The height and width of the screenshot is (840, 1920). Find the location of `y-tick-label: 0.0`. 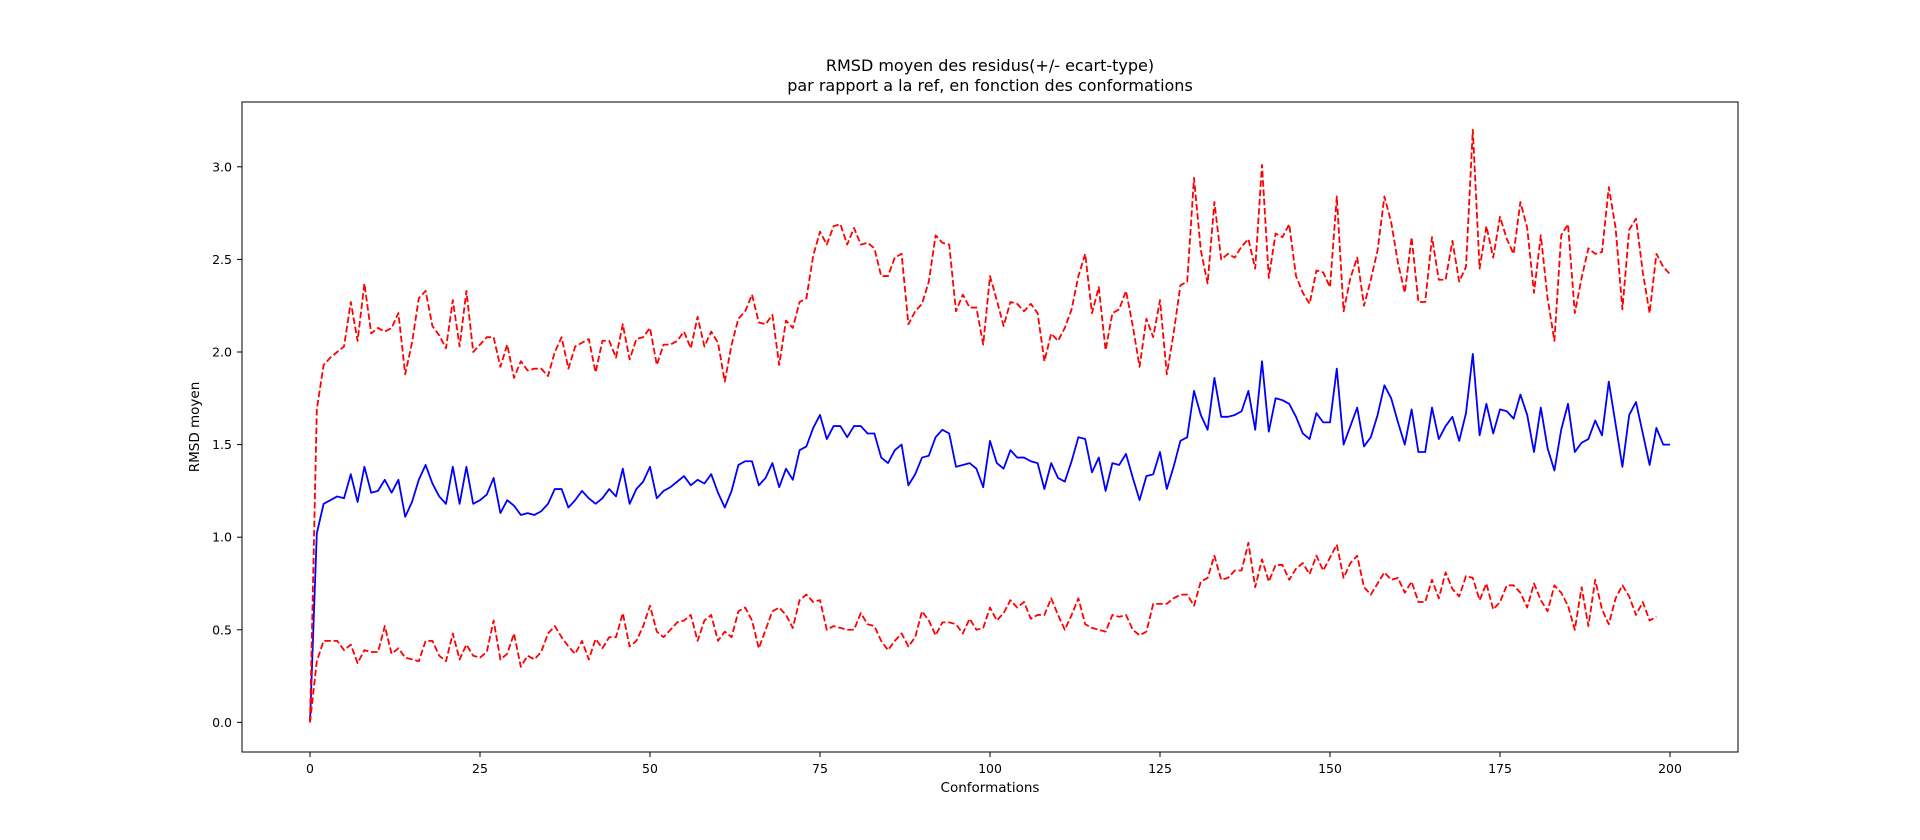

y-tick-label: 0.0 is located at coordinates (222, 722).